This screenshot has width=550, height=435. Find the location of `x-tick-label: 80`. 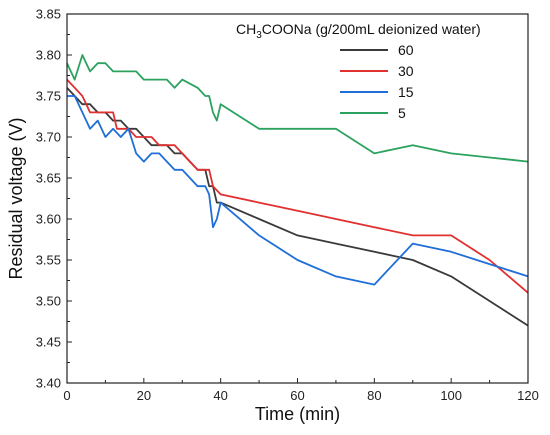

x-tick-label: 80 is located at coordinates (374, 395).